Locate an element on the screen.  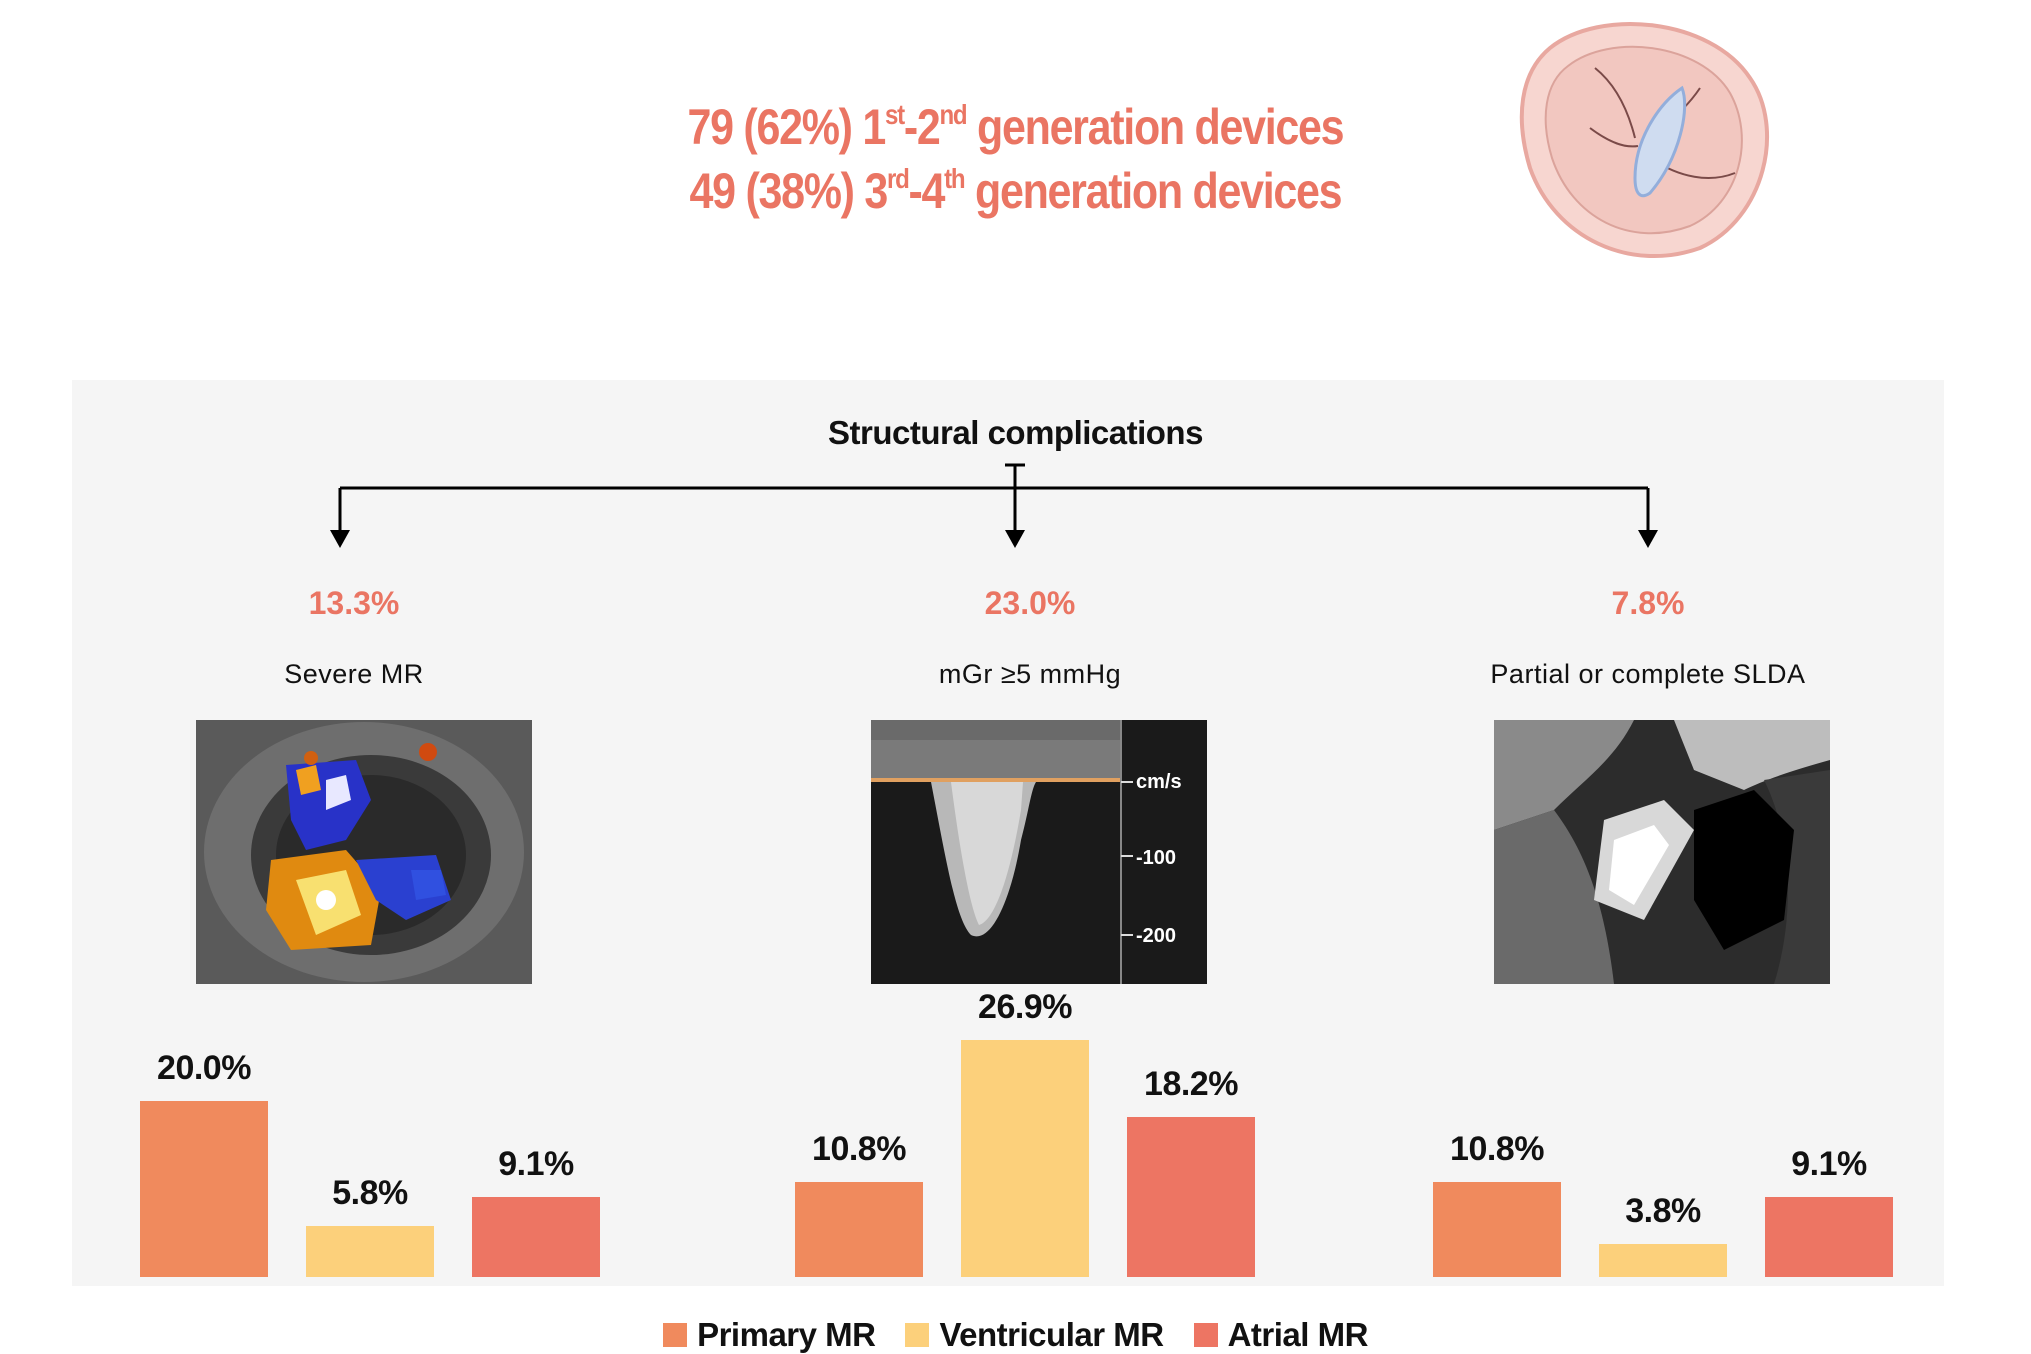
category-slda: Partial or complete SLDA is located at coordinates (1648, 674).